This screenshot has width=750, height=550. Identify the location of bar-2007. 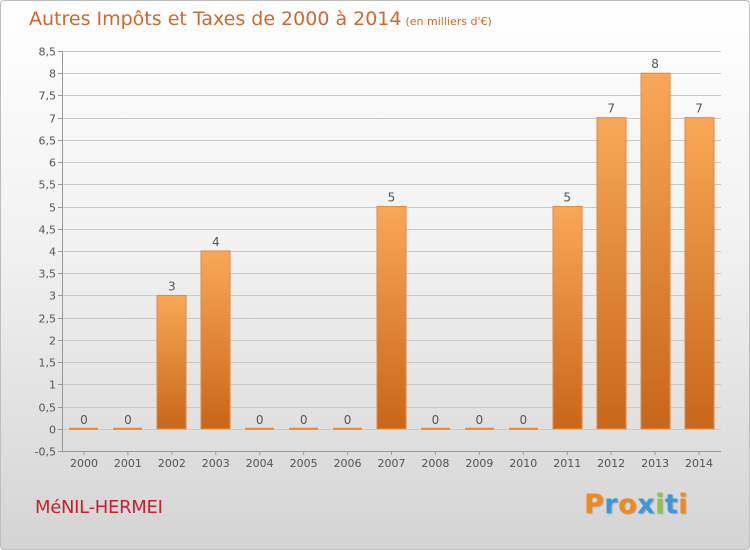
(391, 318).